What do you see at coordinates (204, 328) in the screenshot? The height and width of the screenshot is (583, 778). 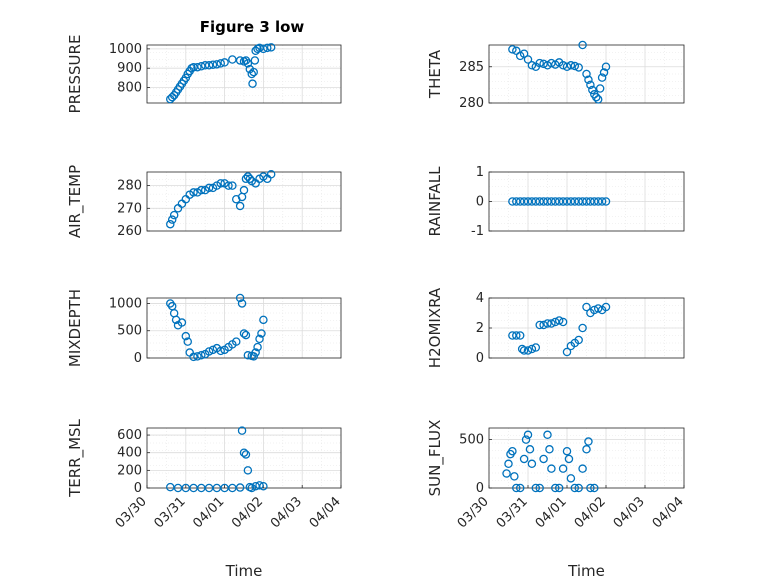 I see `panel-mixdepth: 0 500 1000 MIXDEPTH` at bounding box center [204, 328].